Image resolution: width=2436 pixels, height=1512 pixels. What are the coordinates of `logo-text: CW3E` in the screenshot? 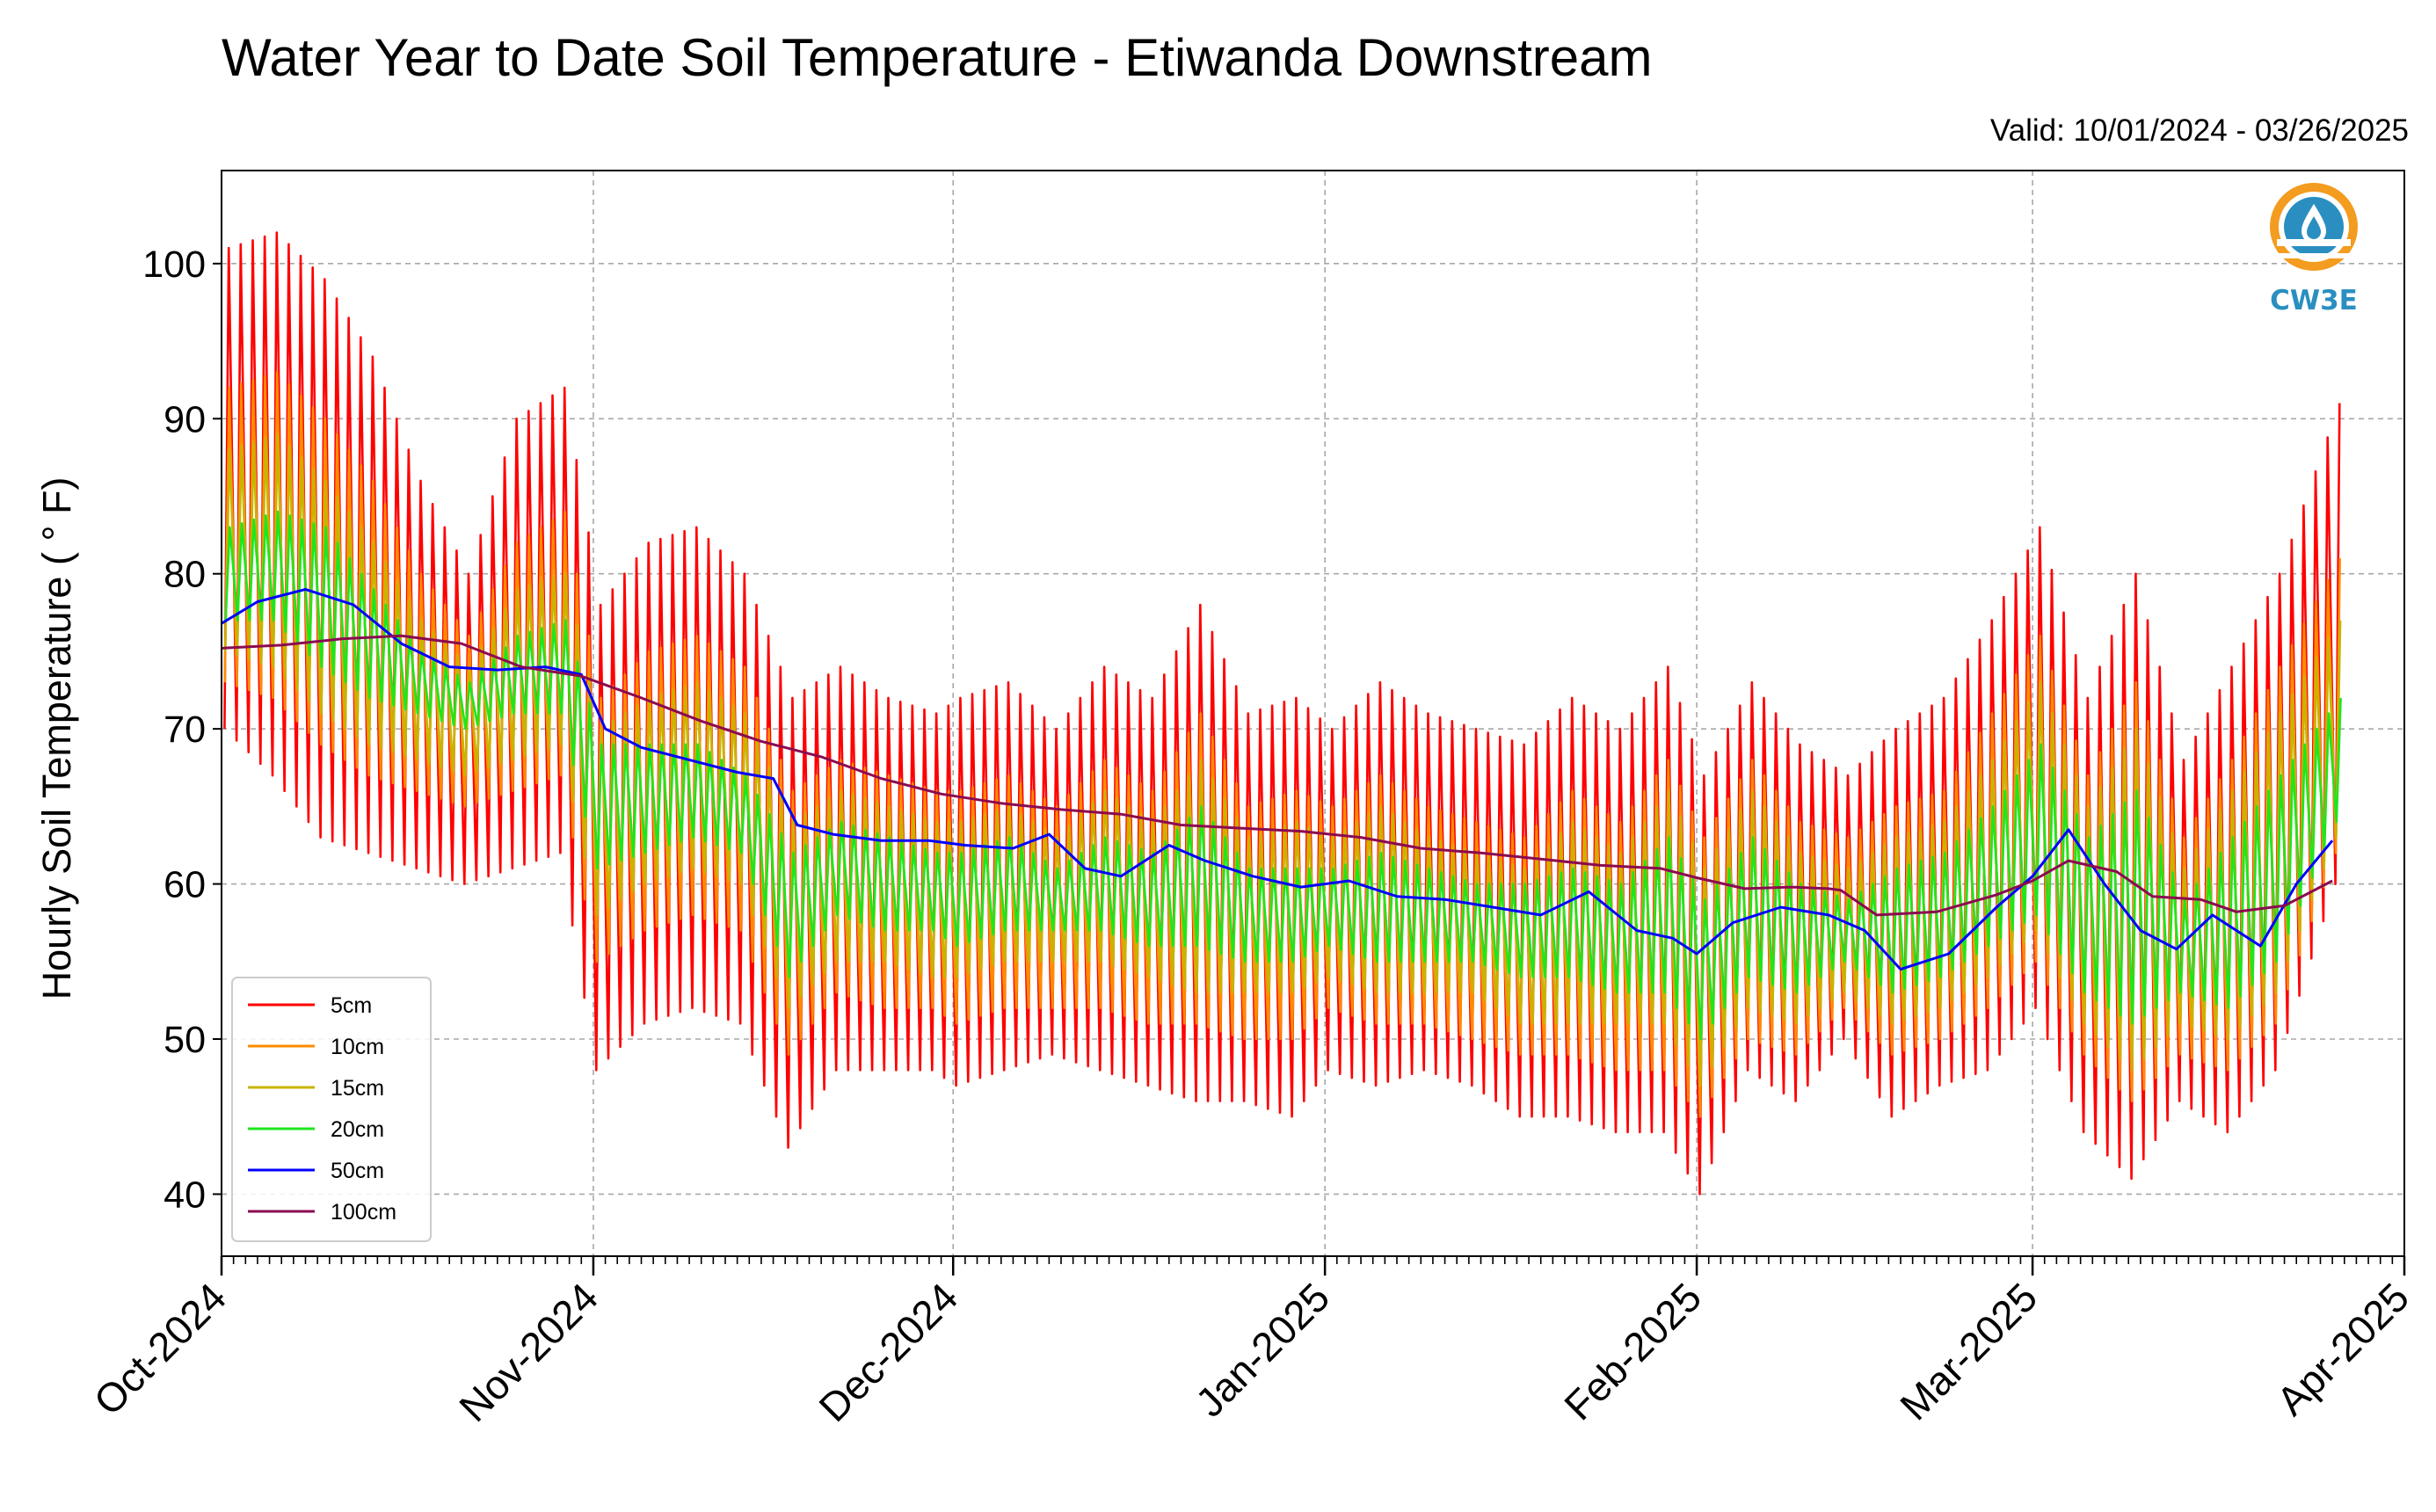 It's located at (2314, 300).